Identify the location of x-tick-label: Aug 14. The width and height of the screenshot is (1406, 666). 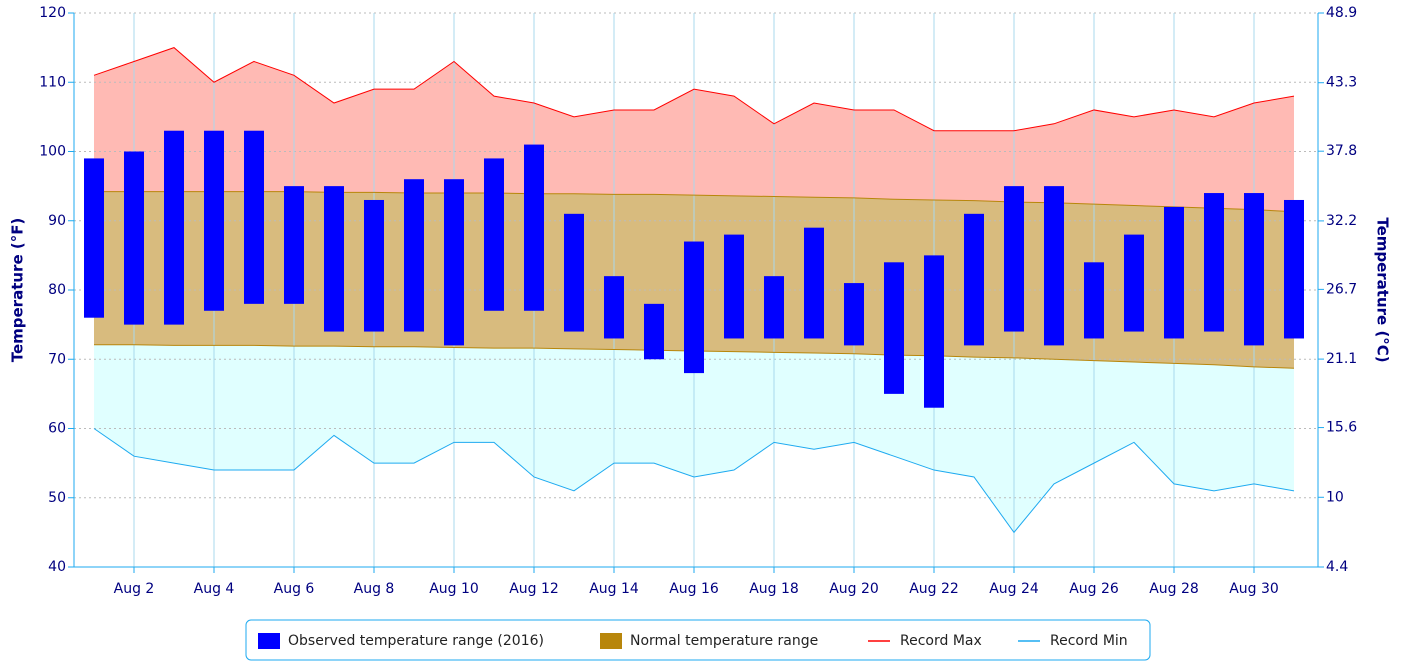
(614, 589).